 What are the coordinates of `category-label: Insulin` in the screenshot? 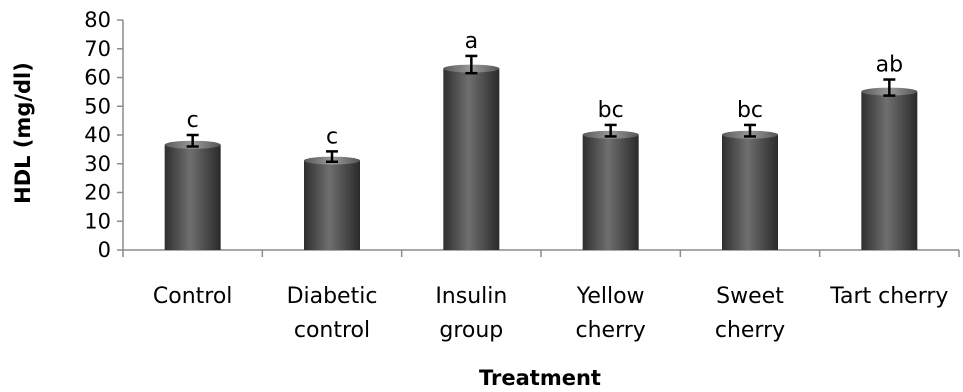 It's located at (471, 296).